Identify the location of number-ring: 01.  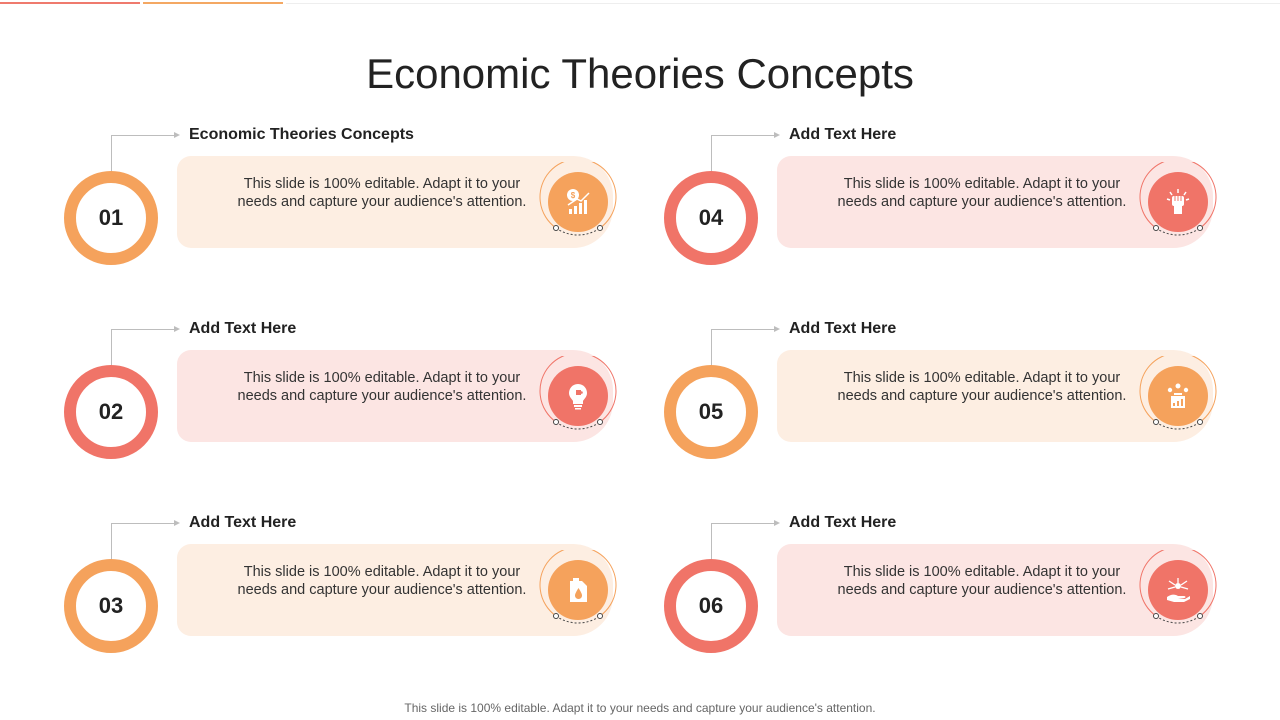
(111, 218).